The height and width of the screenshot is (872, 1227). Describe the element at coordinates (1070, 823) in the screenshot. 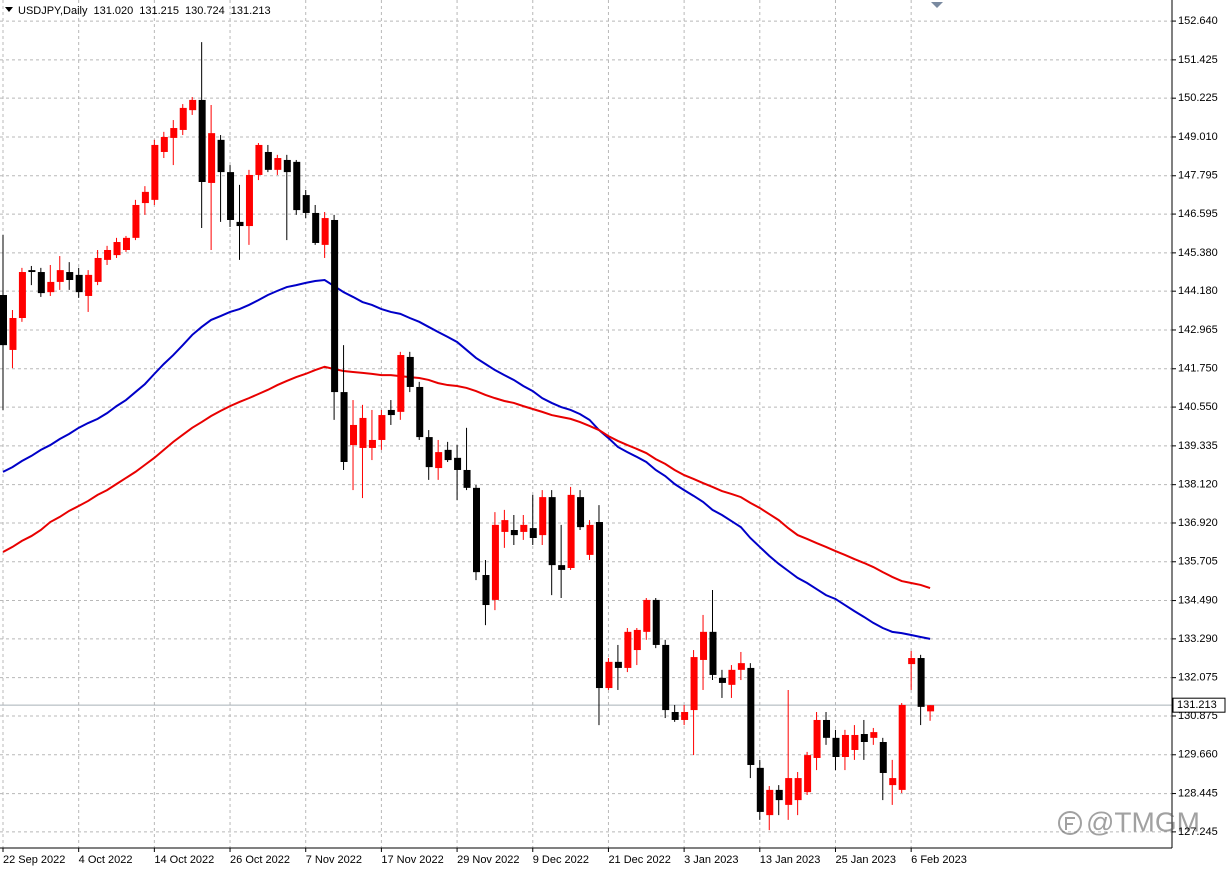

I see `watermark-logo` at that location.